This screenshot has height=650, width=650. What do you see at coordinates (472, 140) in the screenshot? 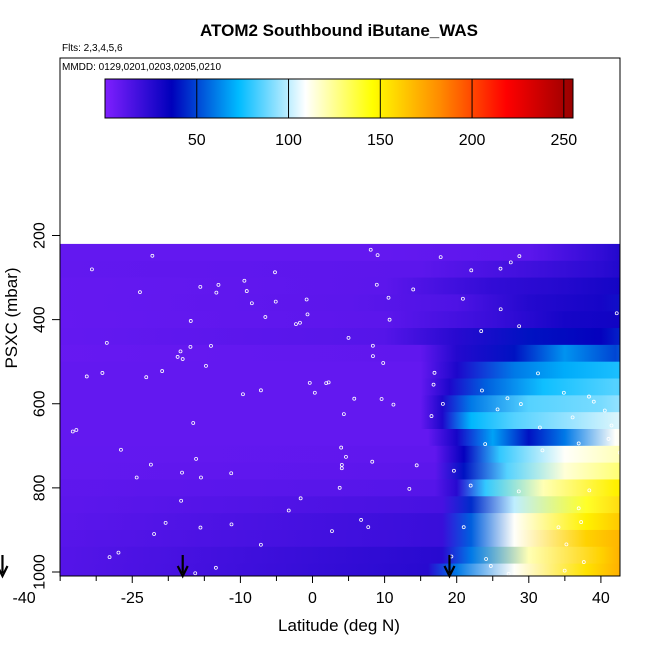
I see `colorbar-tick-label: 200` at bounding box center [472, 140].